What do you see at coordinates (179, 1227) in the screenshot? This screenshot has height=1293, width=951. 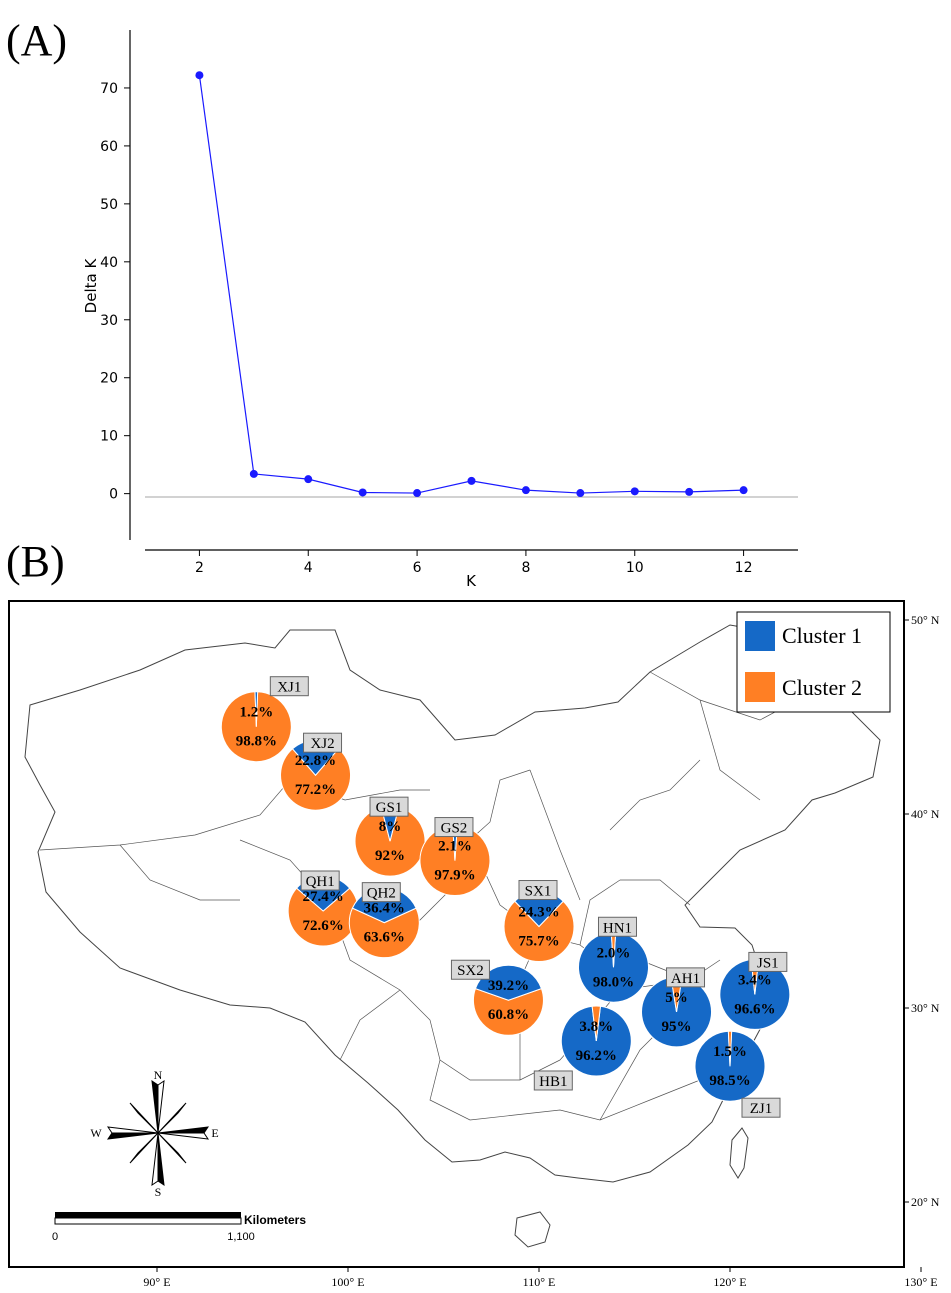 I see `scale-bar: Kilometers 0 1,100` at bounding box center [179, 1227].